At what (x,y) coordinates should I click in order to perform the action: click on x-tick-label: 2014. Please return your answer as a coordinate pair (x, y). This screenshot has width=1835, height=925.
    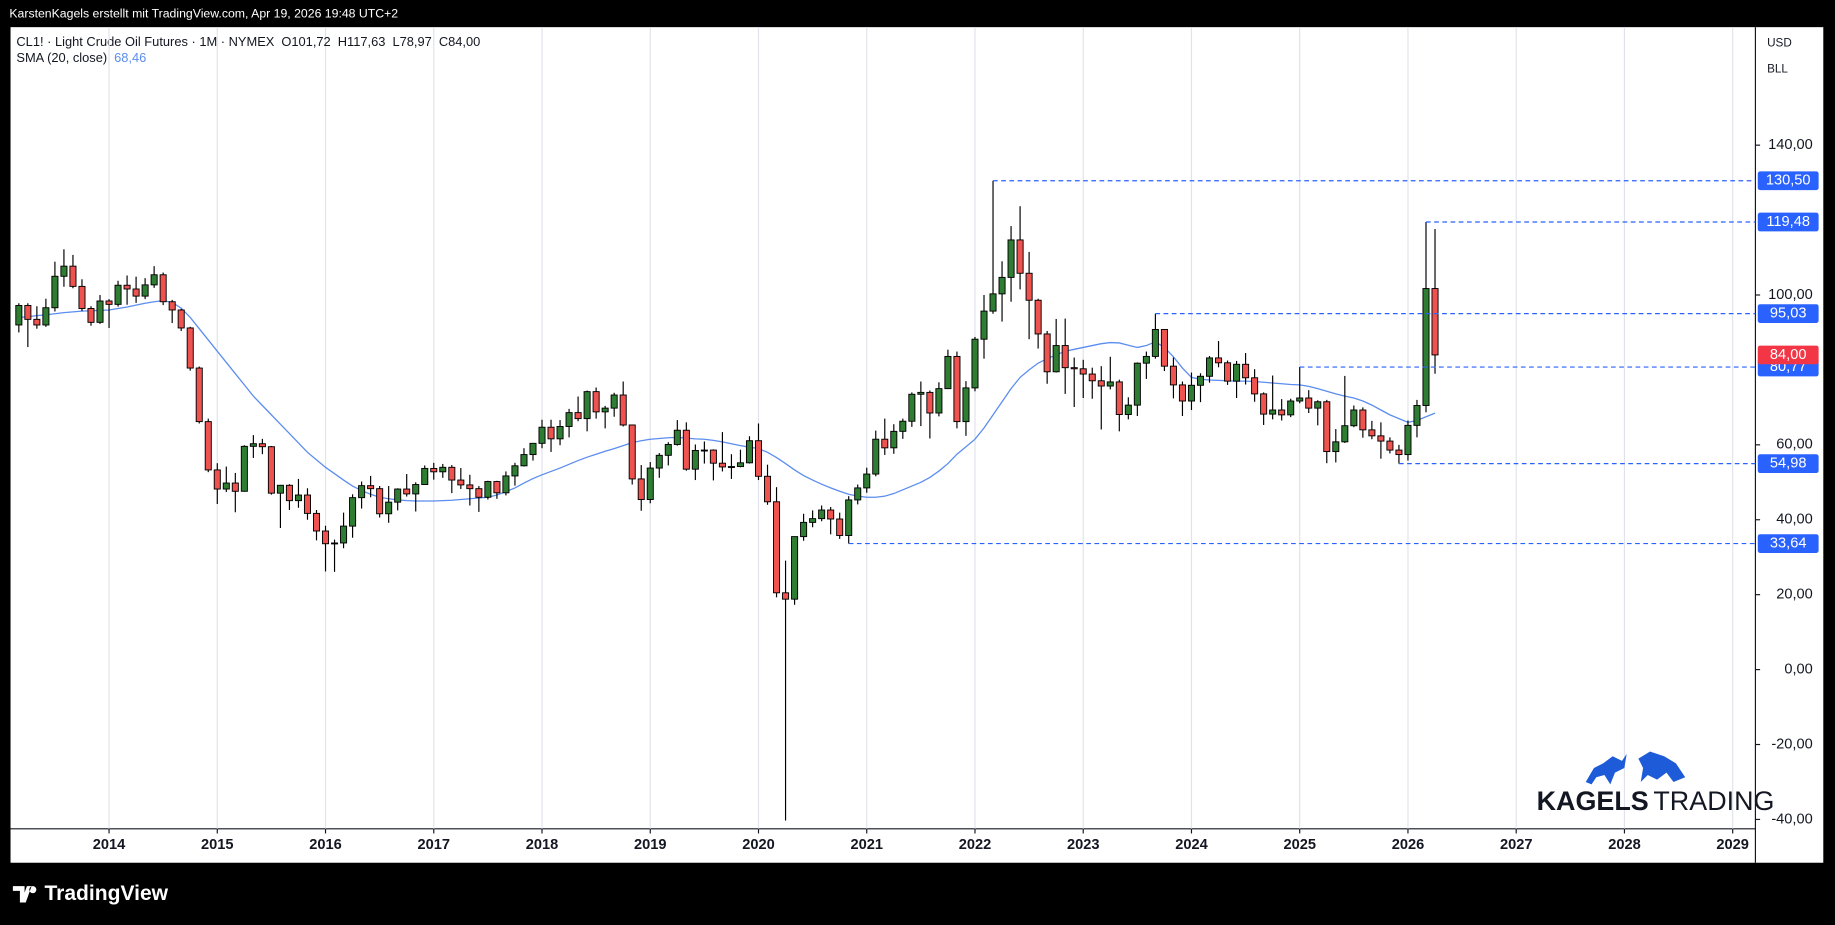
    Looking at the image, I should click on (109, 845).